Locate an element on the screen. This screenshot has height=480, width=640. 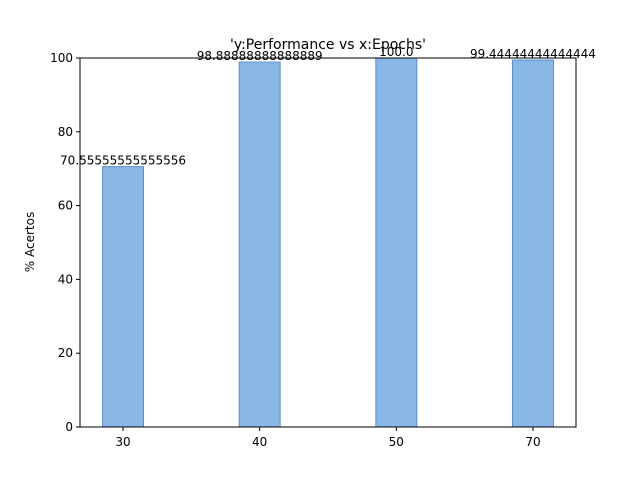
y-tick-label-100: 100 is located at coordinates (61, 58).